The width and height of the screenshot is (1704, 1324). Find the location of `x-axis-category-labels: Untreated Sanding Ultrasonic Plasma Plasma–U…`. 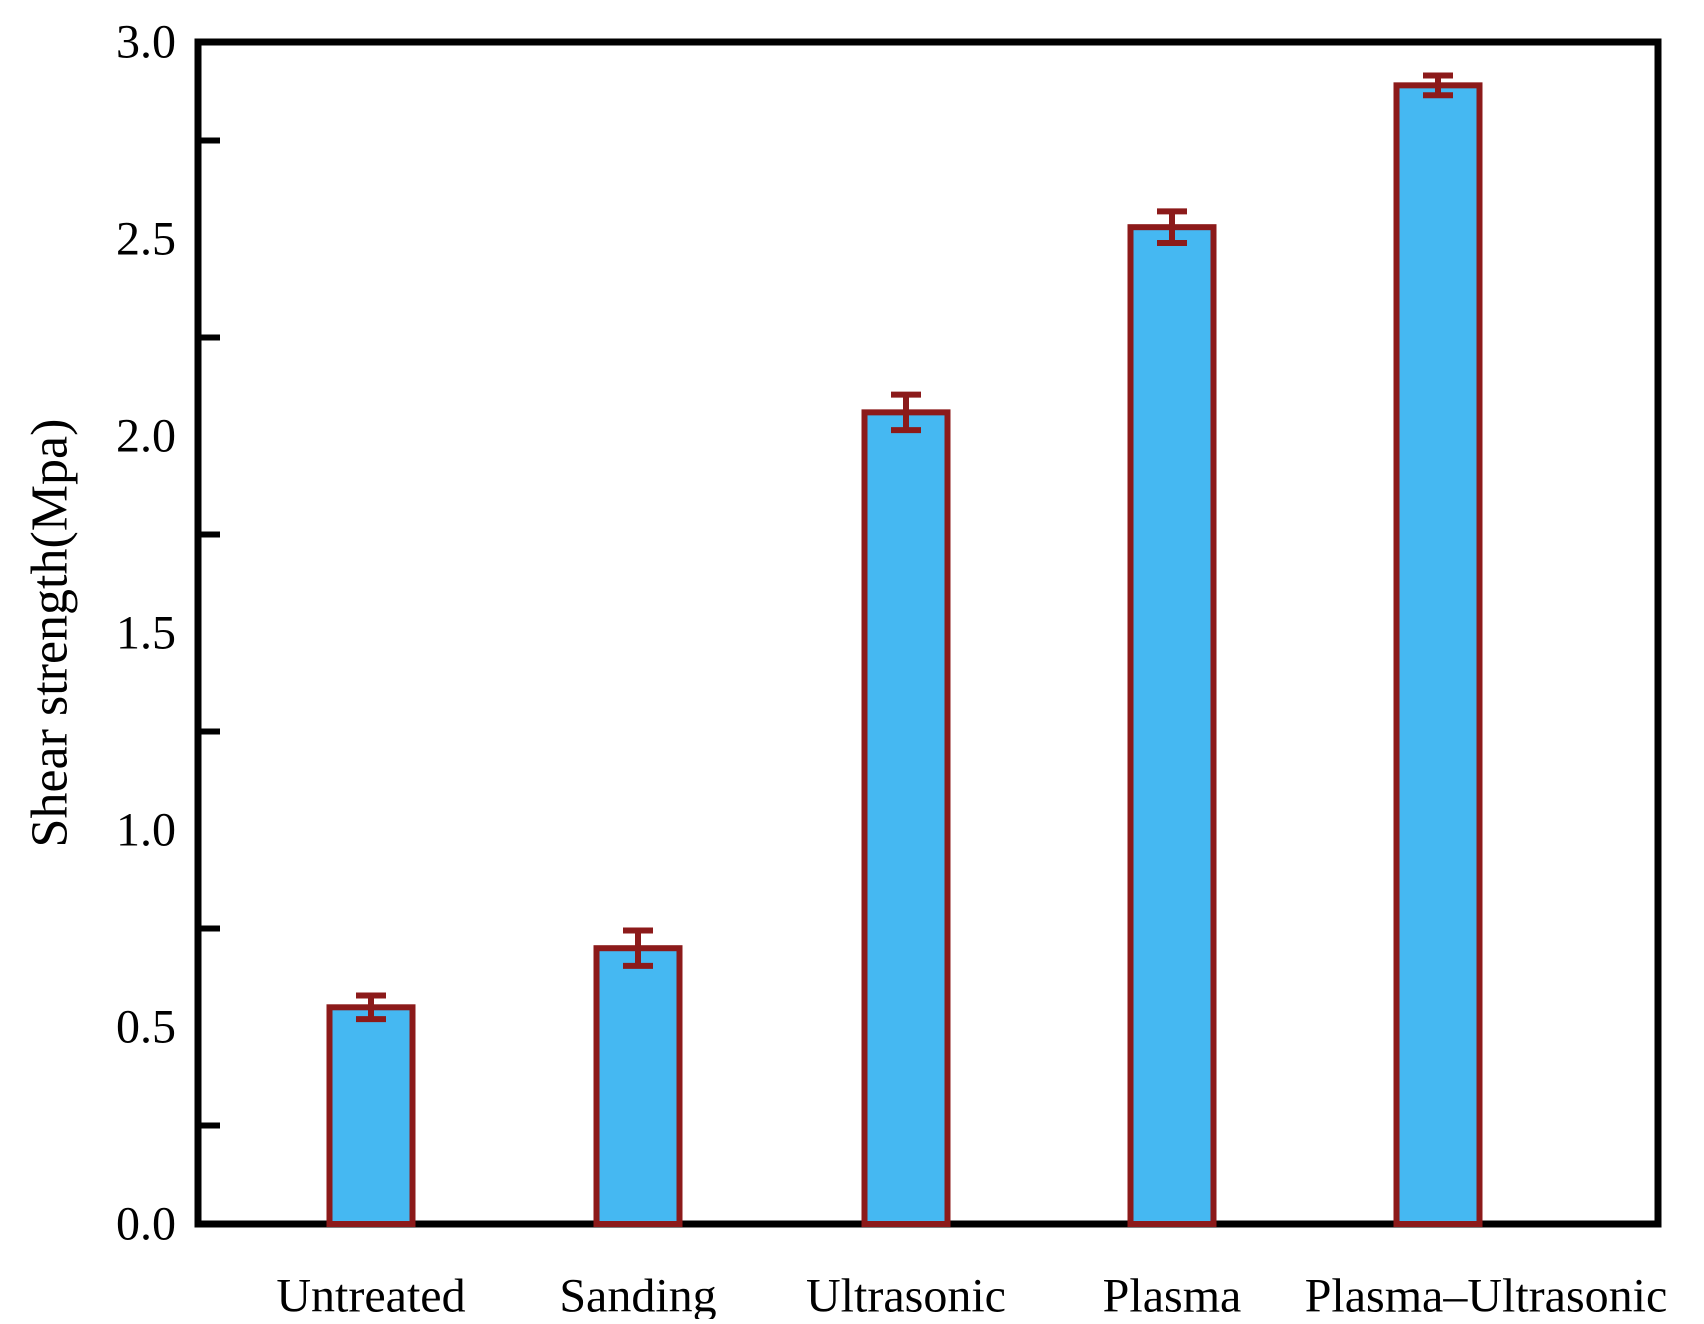

x-axis-category-labels: Untreated Sanding Ultrasonic Plasma Plasma–U… is located at coordinates (972, 1296).